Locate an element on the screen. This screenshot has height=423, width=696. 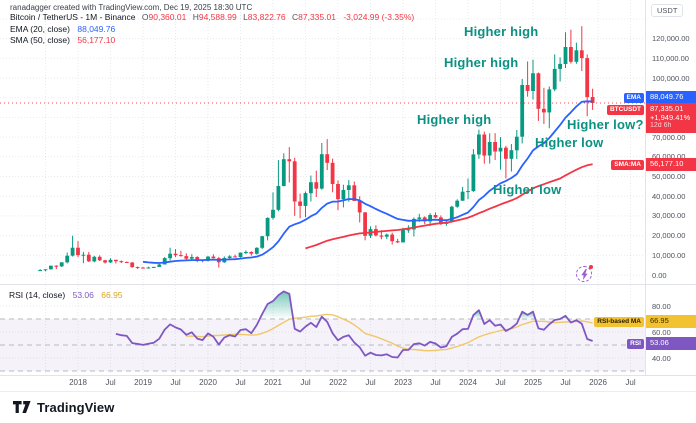
price-axis-label: 0.00 is located at coordinates (659, 275).